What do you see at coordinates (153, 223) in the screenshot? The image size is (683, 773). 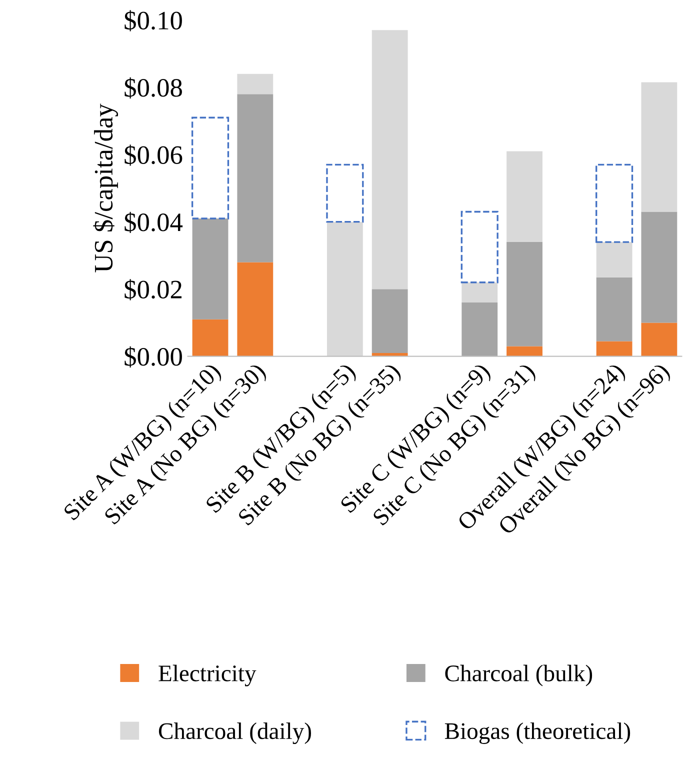 I see `y-tick-label: $0.04` at bounding box center [153, 223].